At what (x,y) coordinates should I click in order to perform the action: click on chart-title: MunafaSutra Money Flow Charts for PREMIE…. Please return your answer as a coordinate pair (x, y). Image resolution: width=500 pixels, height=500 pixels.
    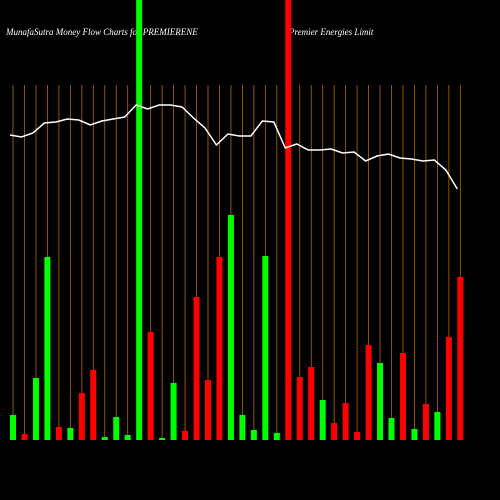
    Looking at the image, I should click on (101, 32).